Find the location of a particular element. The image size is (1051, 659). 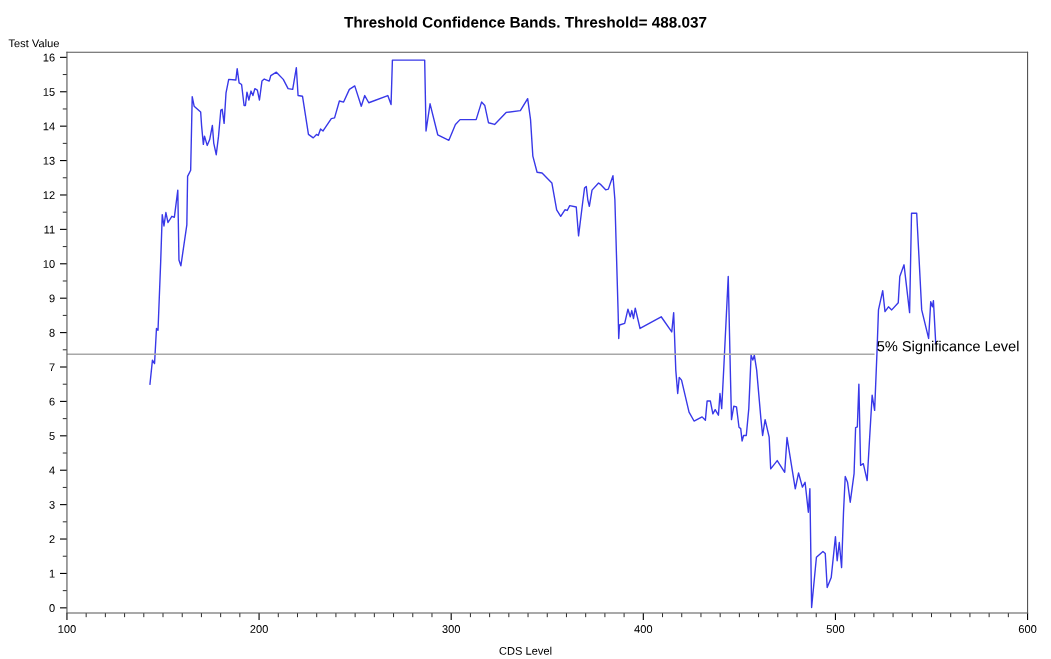

y-tick-label: 8 is located at coordinates (52, 332).